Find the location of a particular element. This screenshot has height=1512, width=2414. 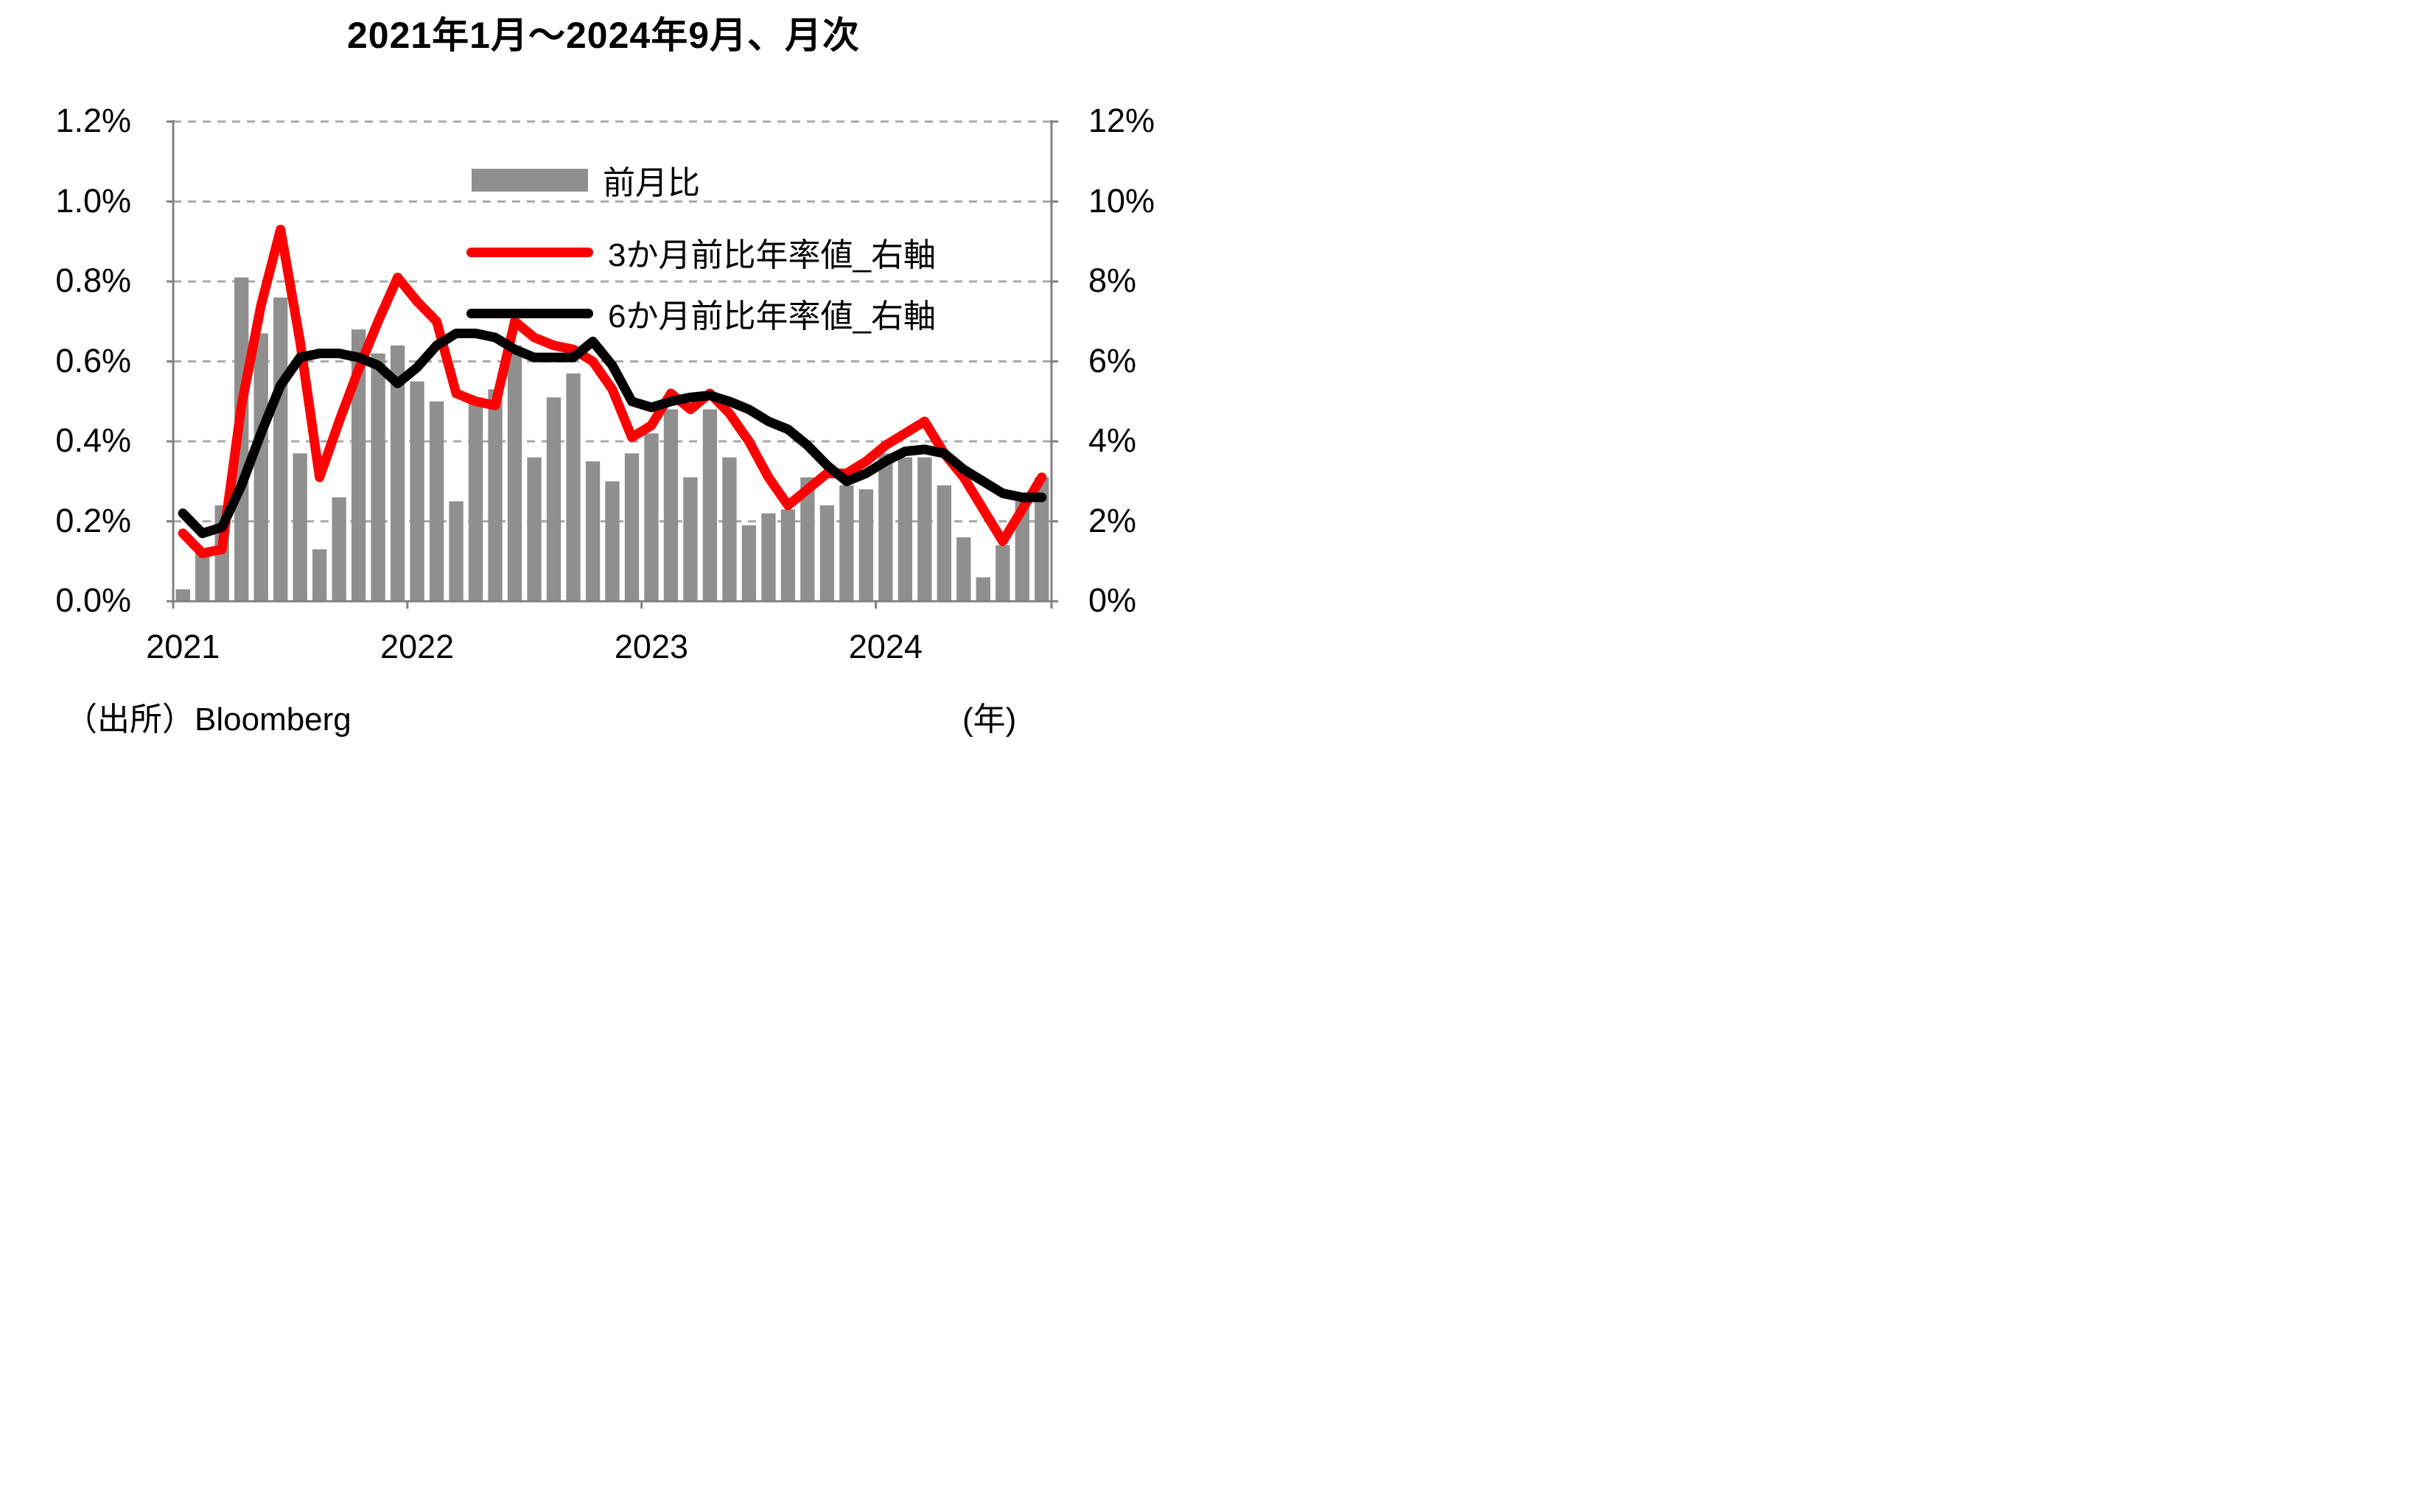

right-axis-tick-label: 10% is located at coordinates (1121, 200).